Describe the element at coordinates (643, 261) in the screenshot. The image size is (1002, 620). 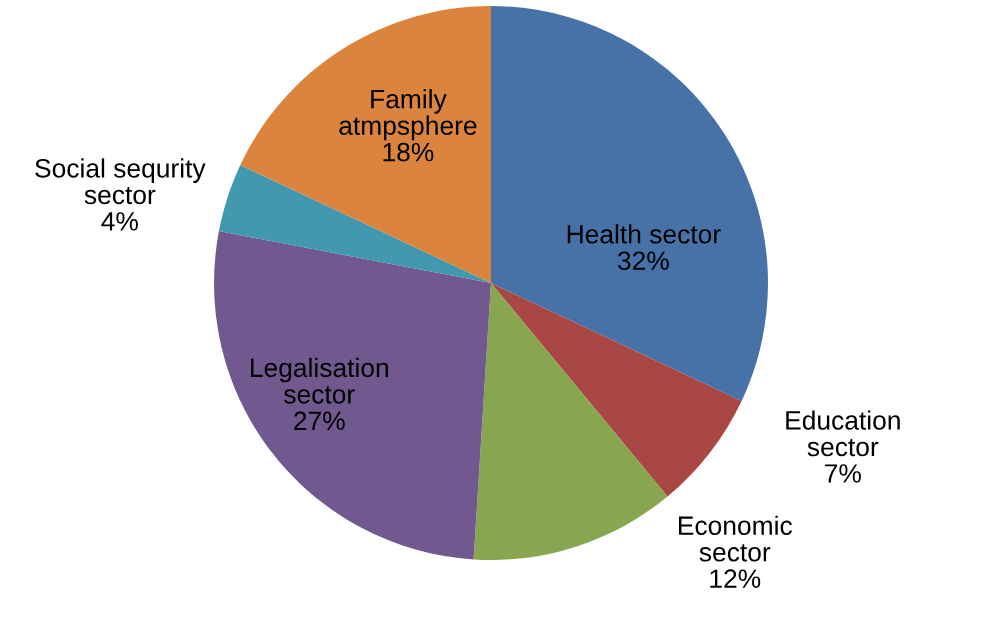
I see `data-label: 32%` at that location.